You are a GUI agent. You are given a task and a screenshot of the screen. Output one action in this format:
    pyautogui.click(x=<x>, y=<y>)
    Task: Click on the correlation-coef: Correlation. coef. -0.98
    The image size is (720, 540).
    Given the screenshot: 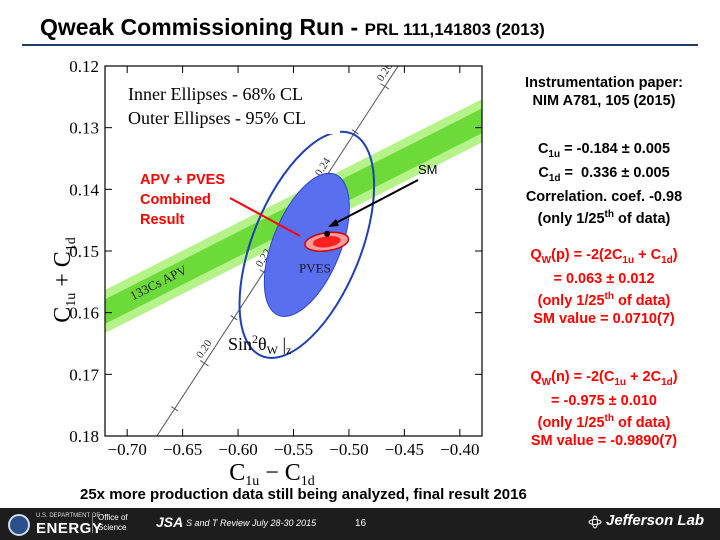 What is the action you would take?
    pyautogui.click(x=604, y=196)
    